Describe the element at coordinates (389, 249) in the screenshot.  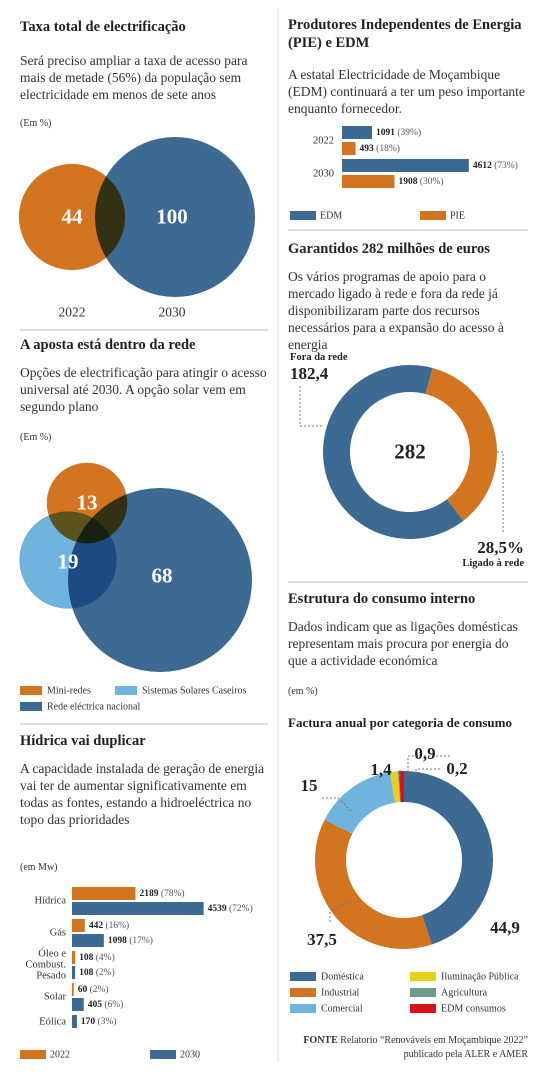
I see `chart-title: Garantidos 282 milhões de euros` at that location.